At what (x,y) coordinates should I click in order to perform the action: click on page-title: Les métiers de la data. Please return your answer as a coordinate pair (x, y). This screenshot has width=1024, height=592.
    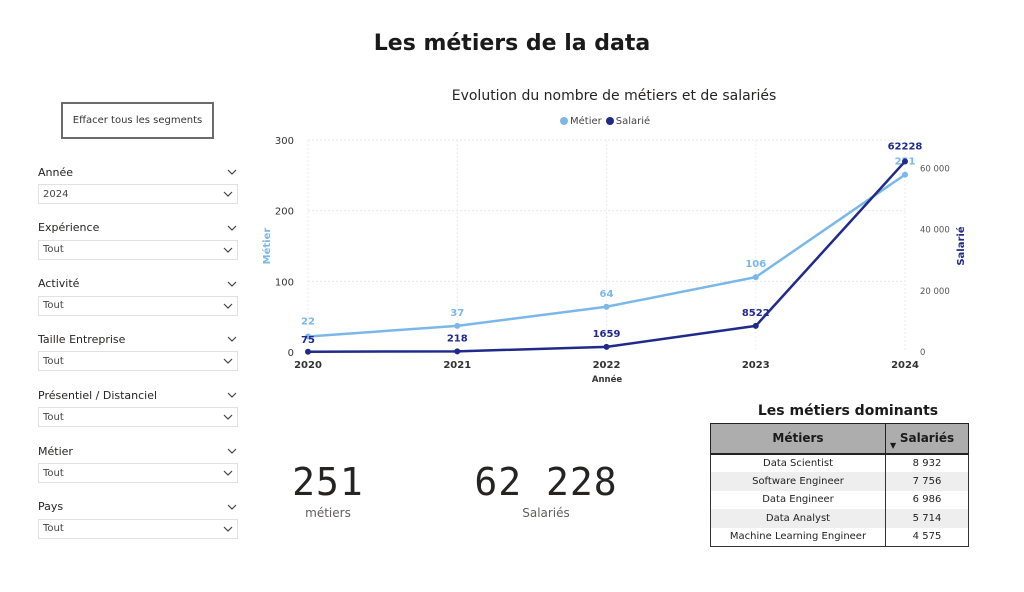
    Looking at the image, I should click on (512, 43).